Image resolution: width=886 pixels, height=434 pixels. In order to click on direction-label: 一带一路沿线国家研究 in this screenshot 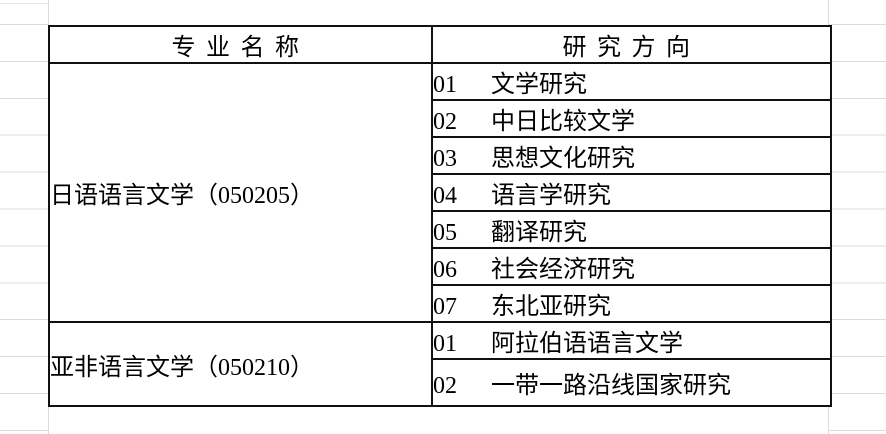, I will do `click(611, 386)`.